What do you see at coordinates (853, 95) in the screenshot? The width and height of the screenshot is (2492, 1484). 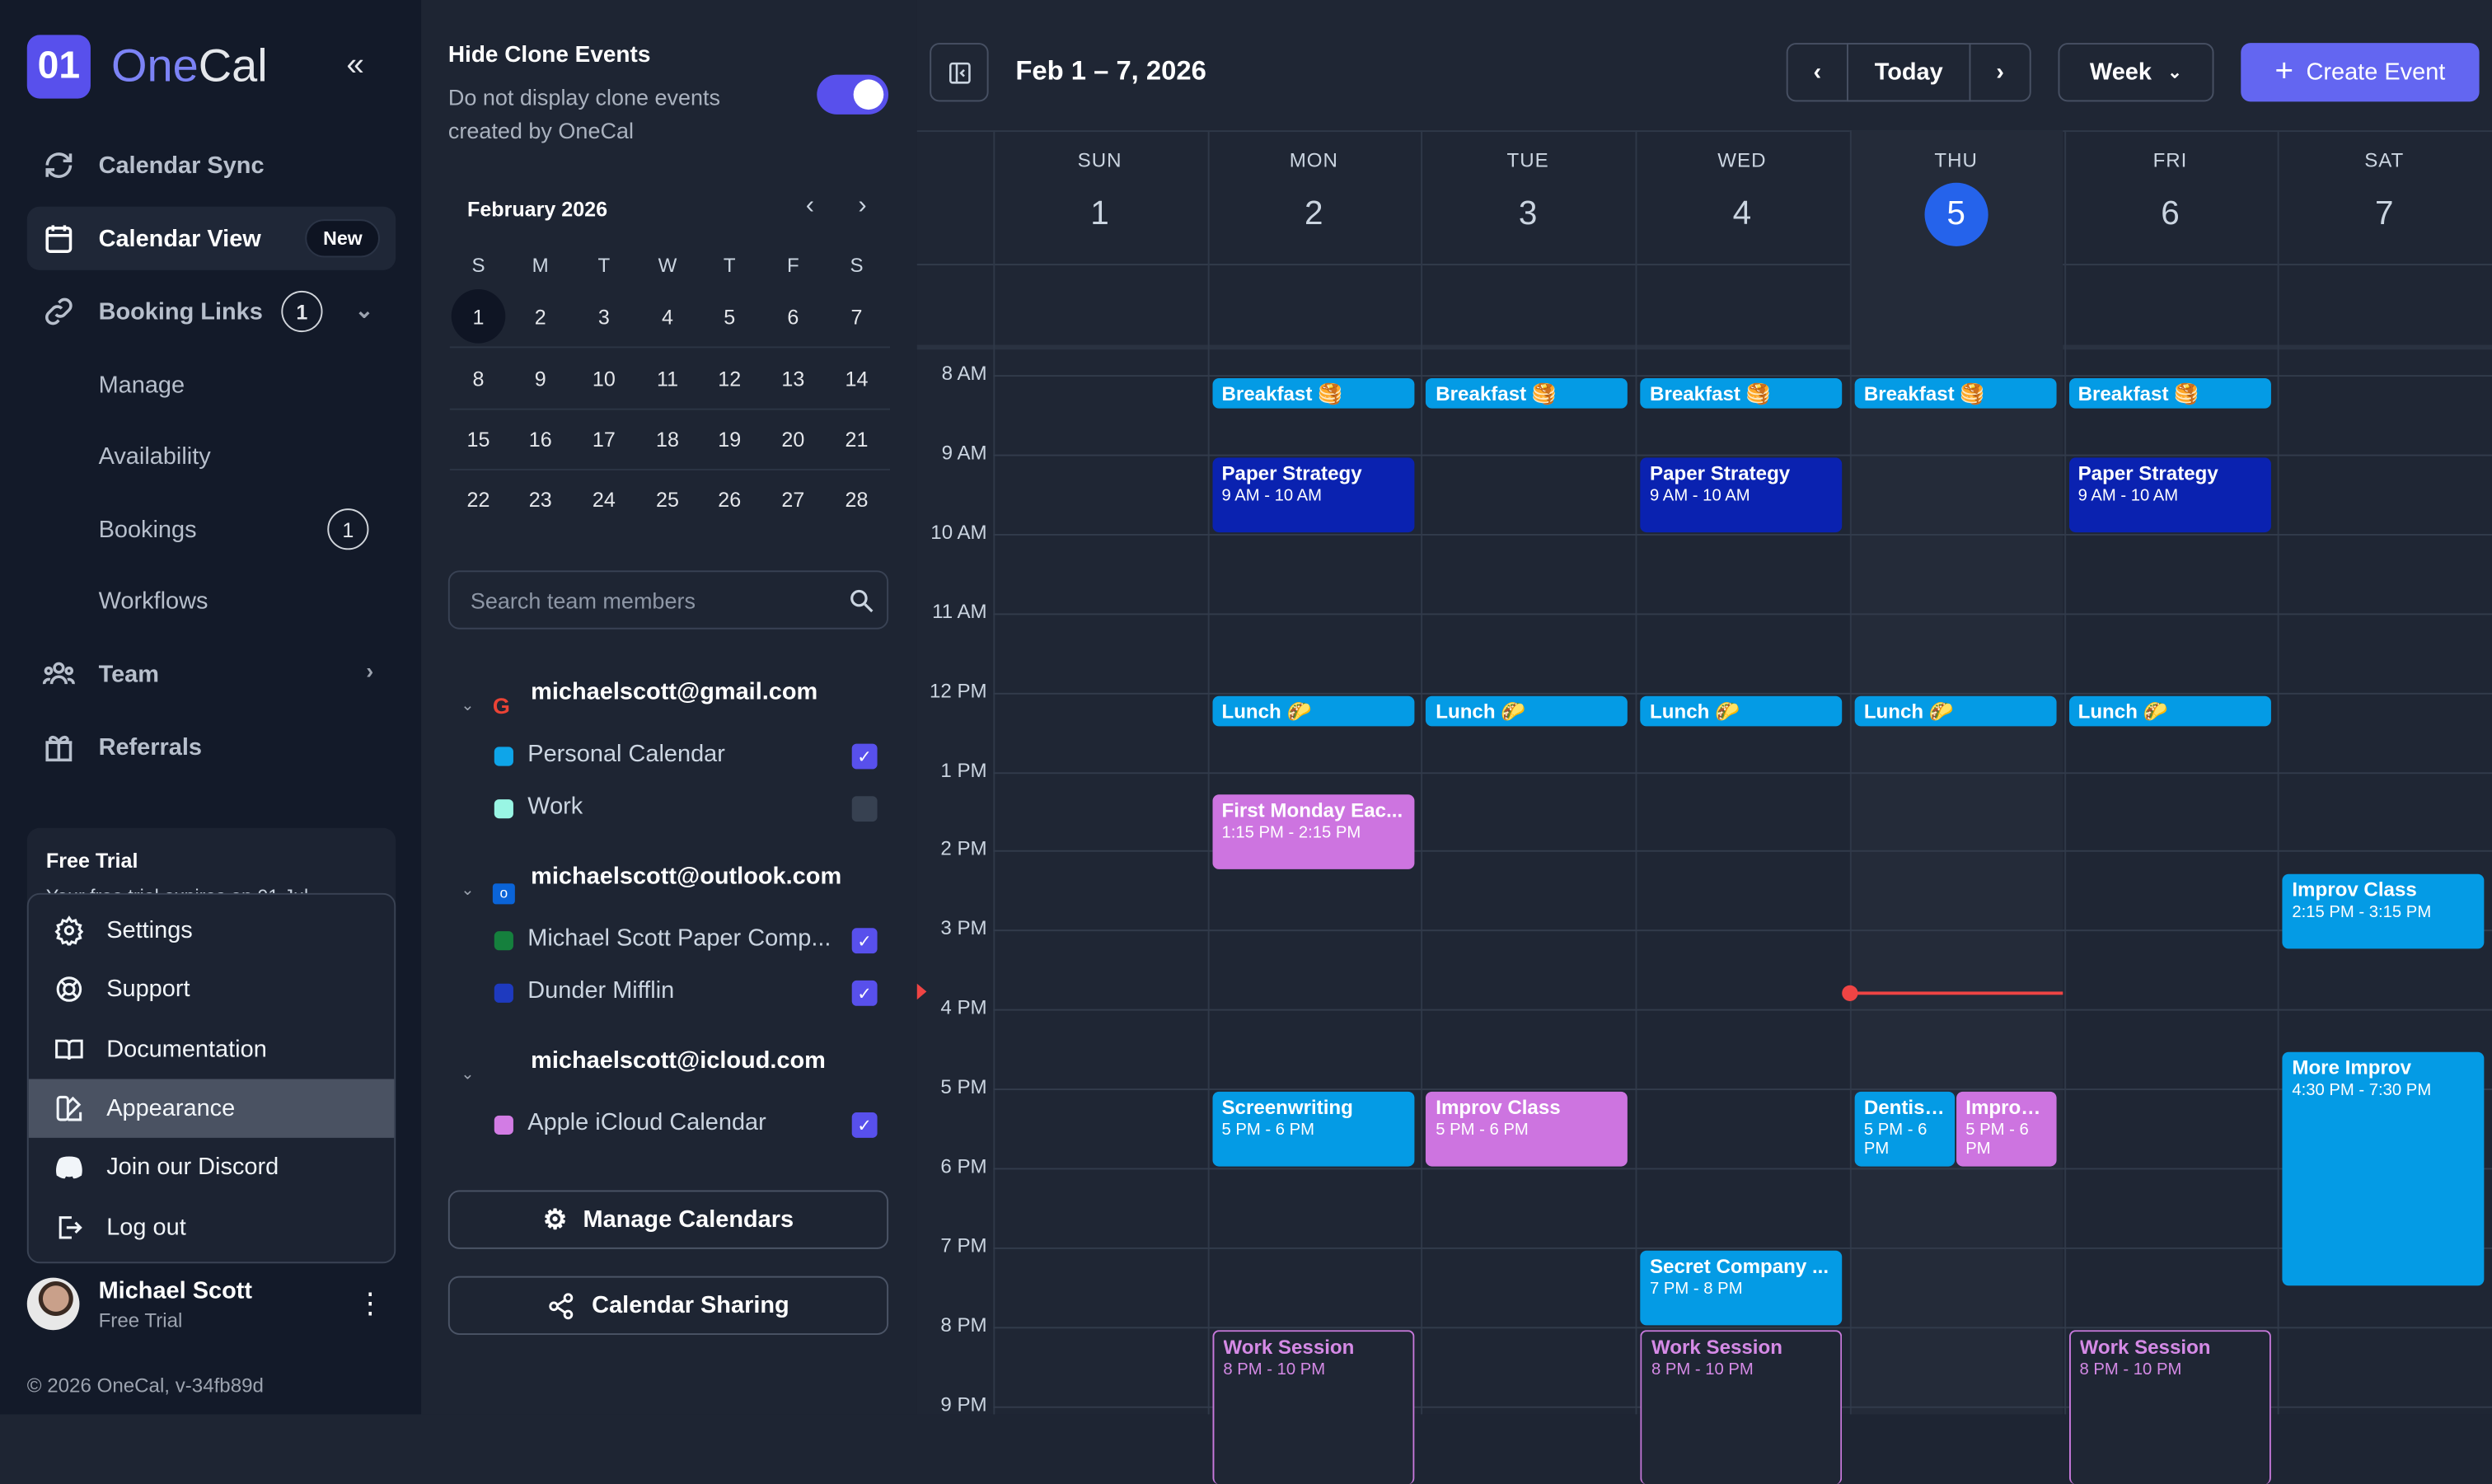 I see `hide-clone-toggle` at bounding box center [853, 95].